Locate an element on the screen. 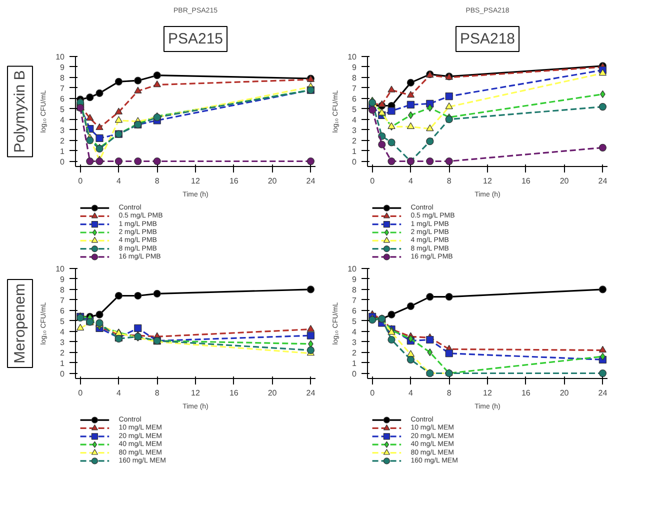  chart-title: PSA215 is located at coordinates (196, 39).